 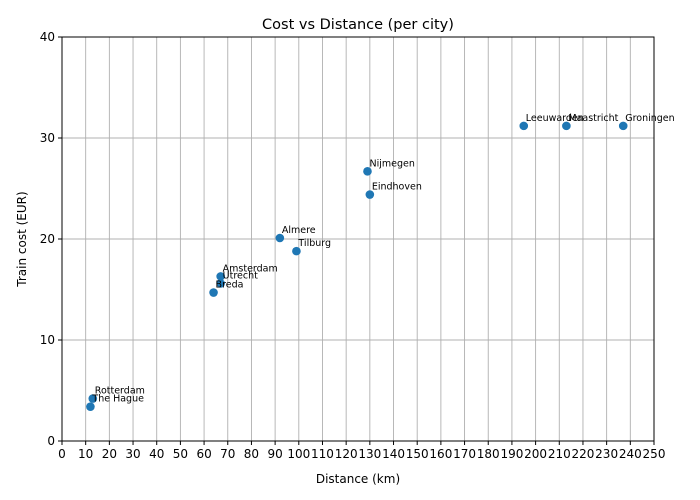 I want to click on point-label: Nijmegen, so click(x=391, y=163).